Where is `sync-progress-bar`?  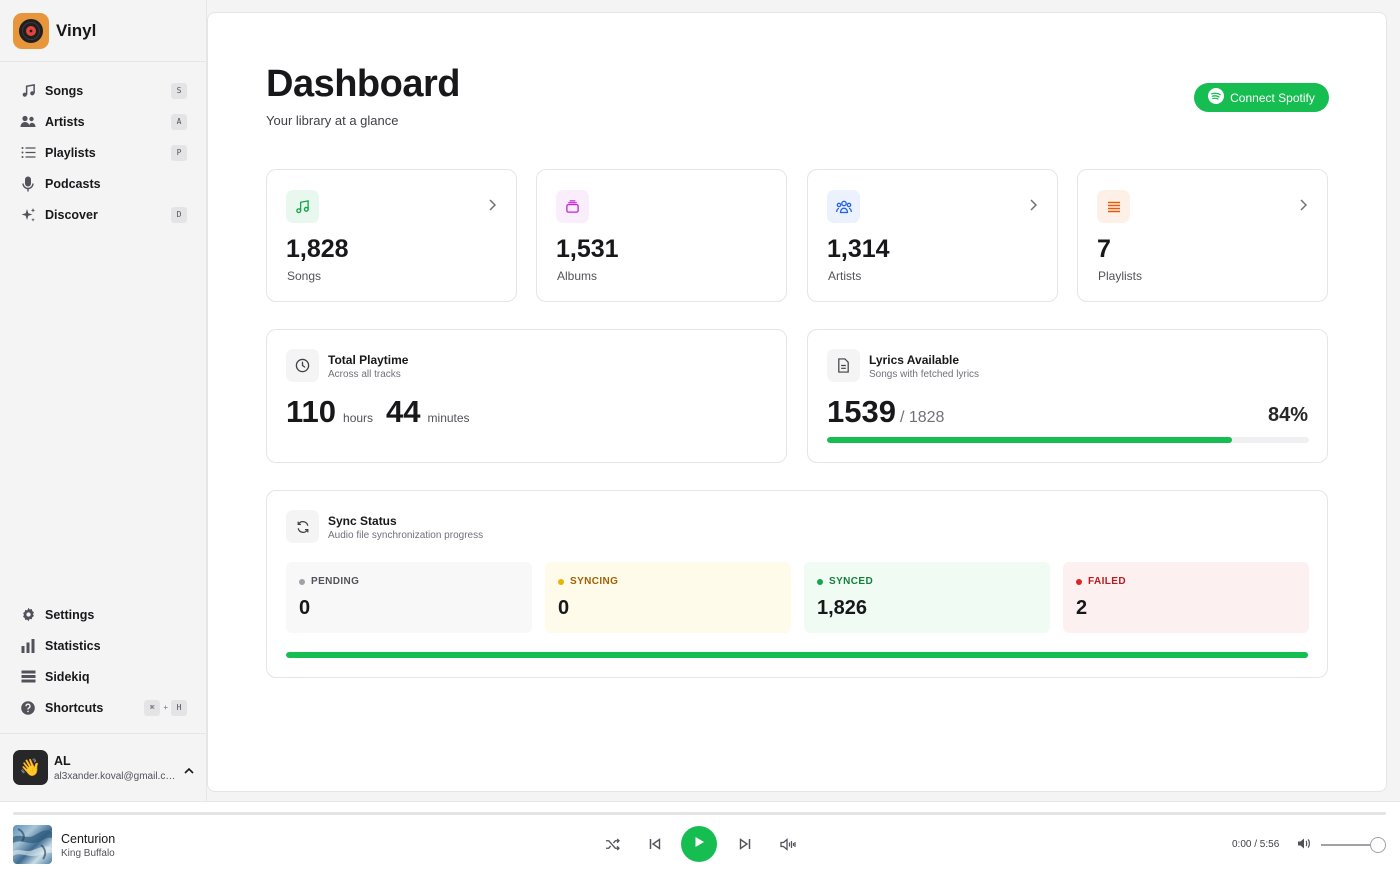 sync-progress-bar is located at coordinates (797, 655).